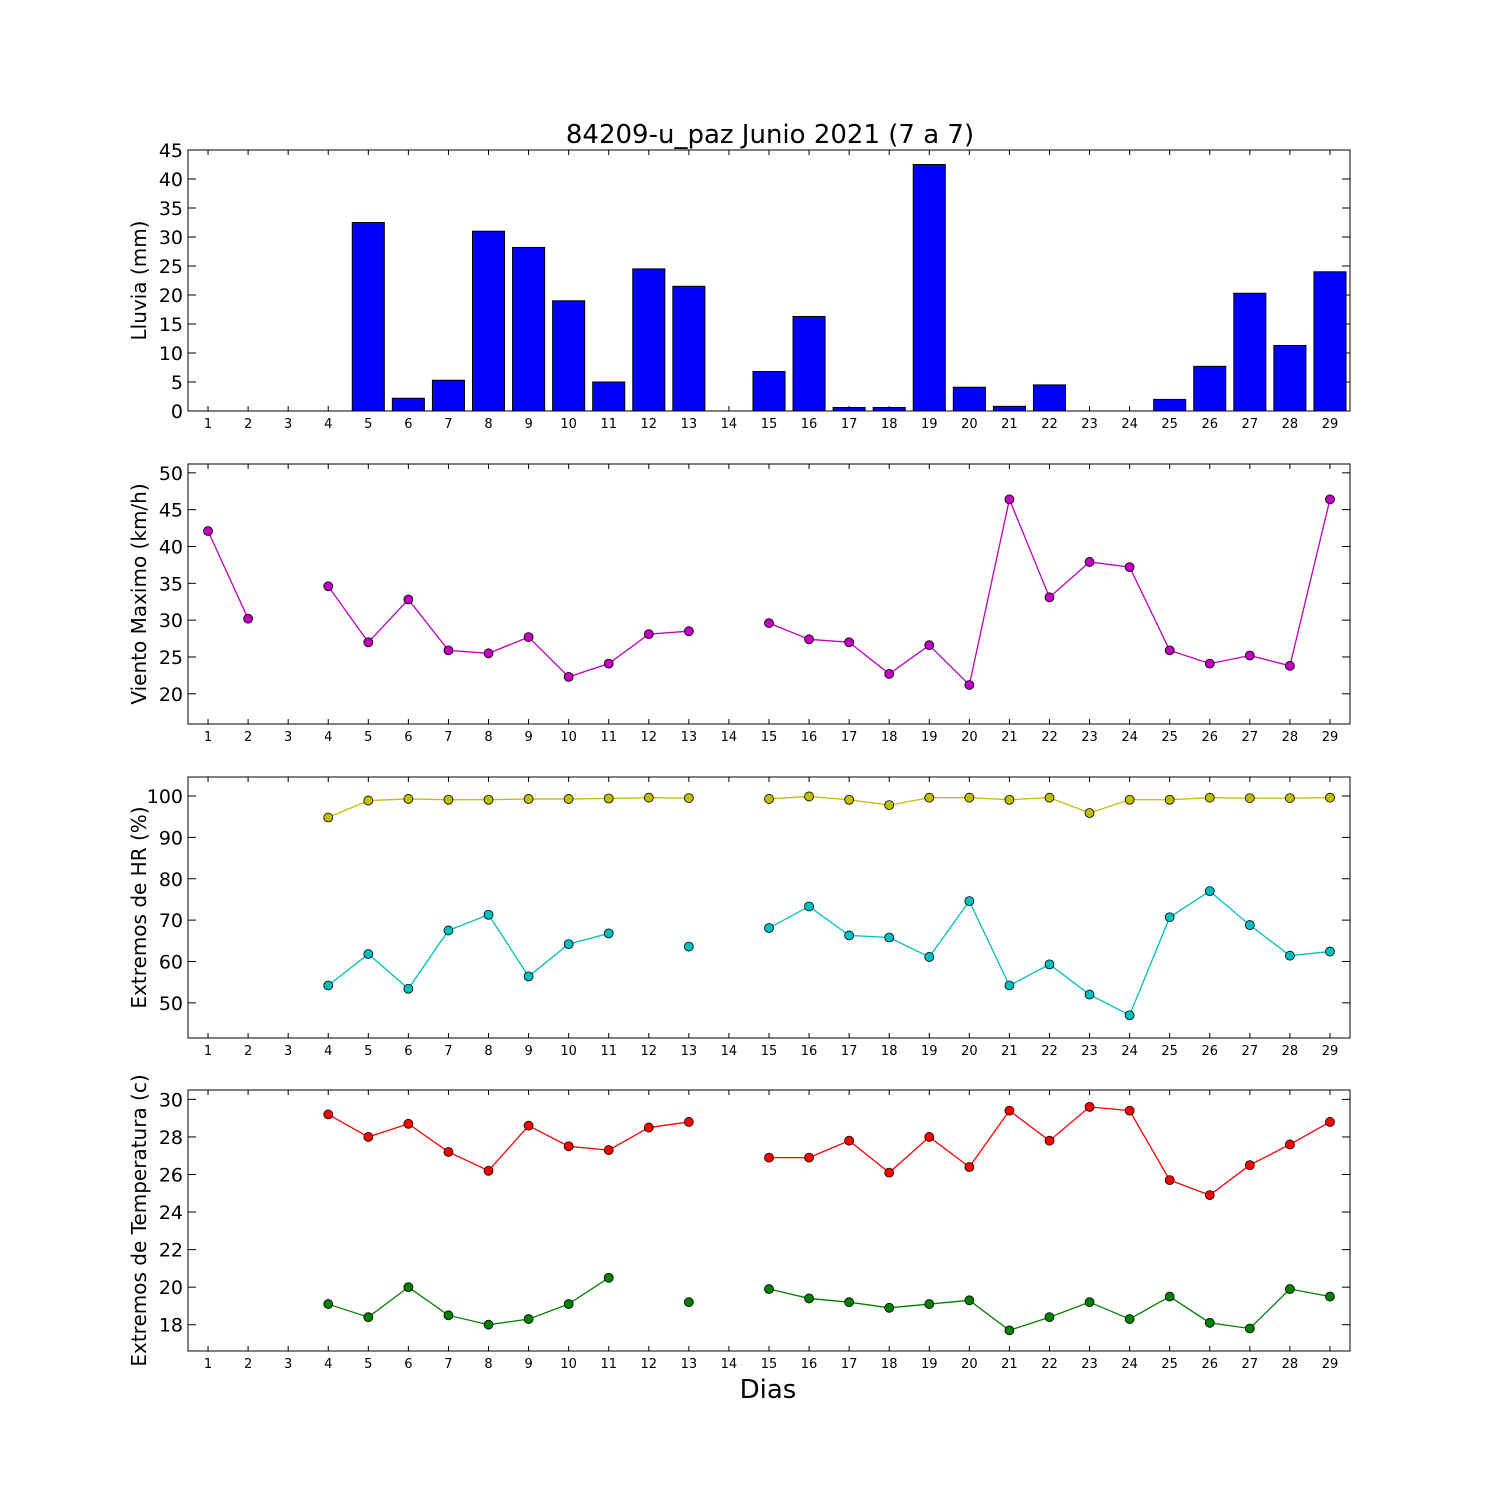  I want to click on y-tick-label: 25, so click(171, 658).